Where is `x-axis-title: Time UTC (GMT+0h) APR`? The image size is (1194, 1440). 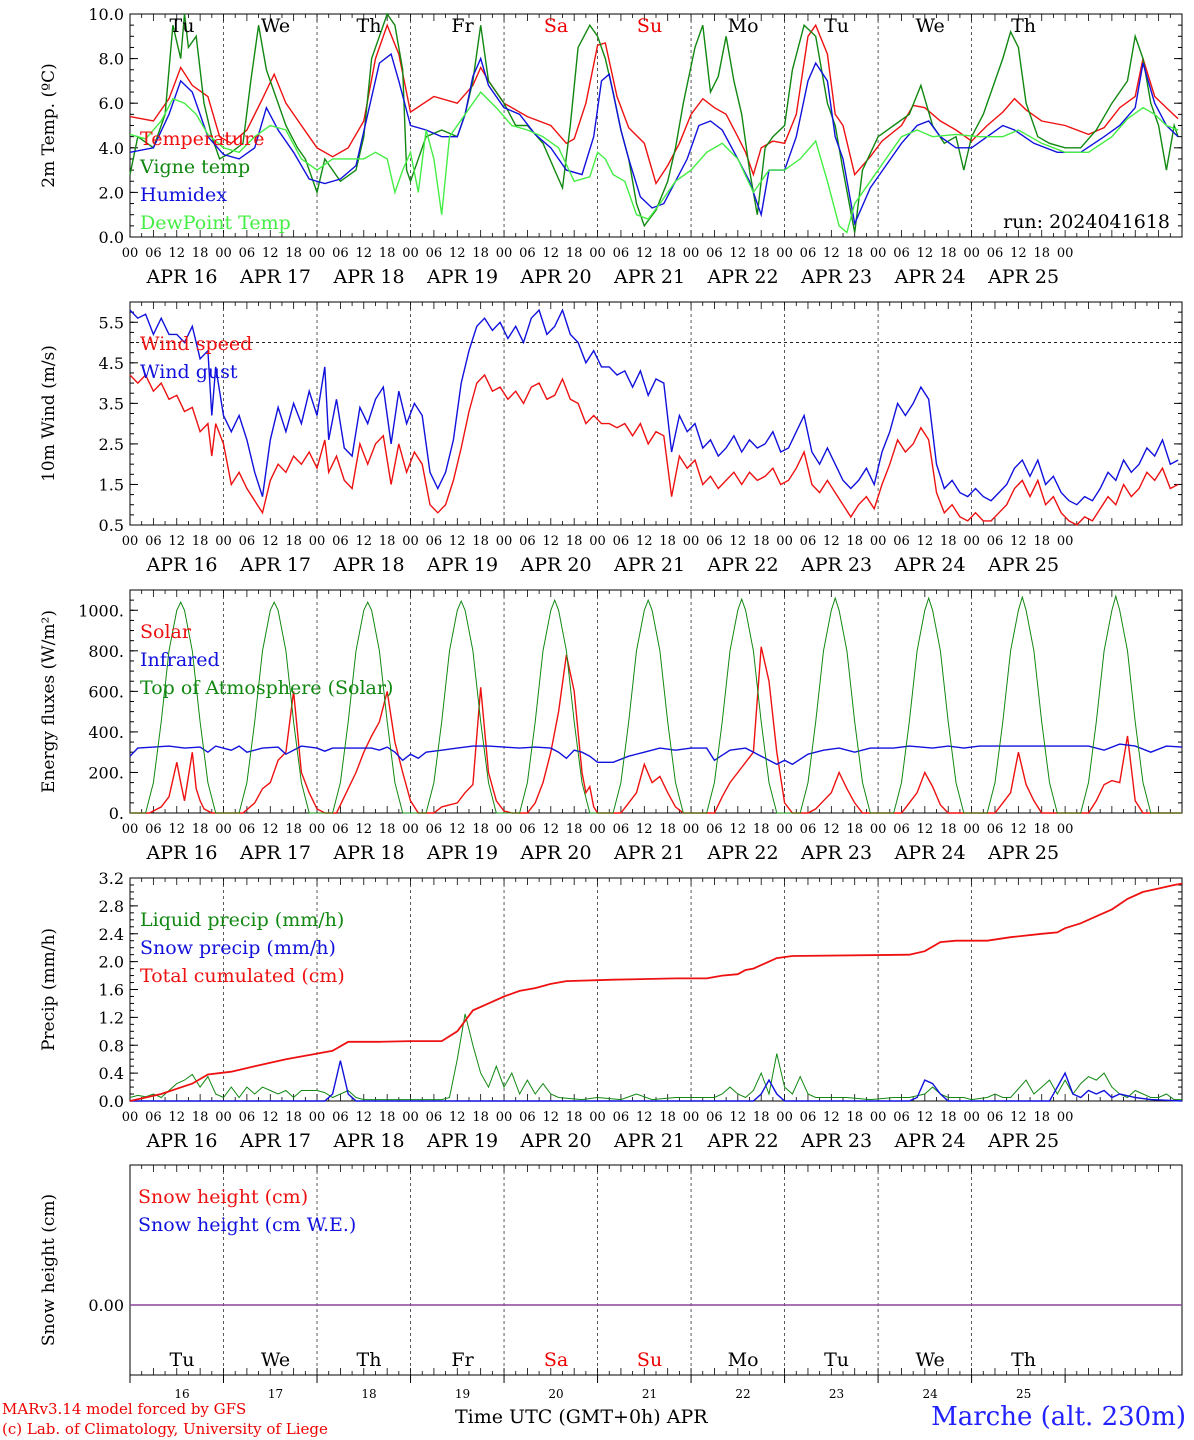
x-axis-title: Time UTC (GMT+0h) APR is located at coordinates (581, 1417).